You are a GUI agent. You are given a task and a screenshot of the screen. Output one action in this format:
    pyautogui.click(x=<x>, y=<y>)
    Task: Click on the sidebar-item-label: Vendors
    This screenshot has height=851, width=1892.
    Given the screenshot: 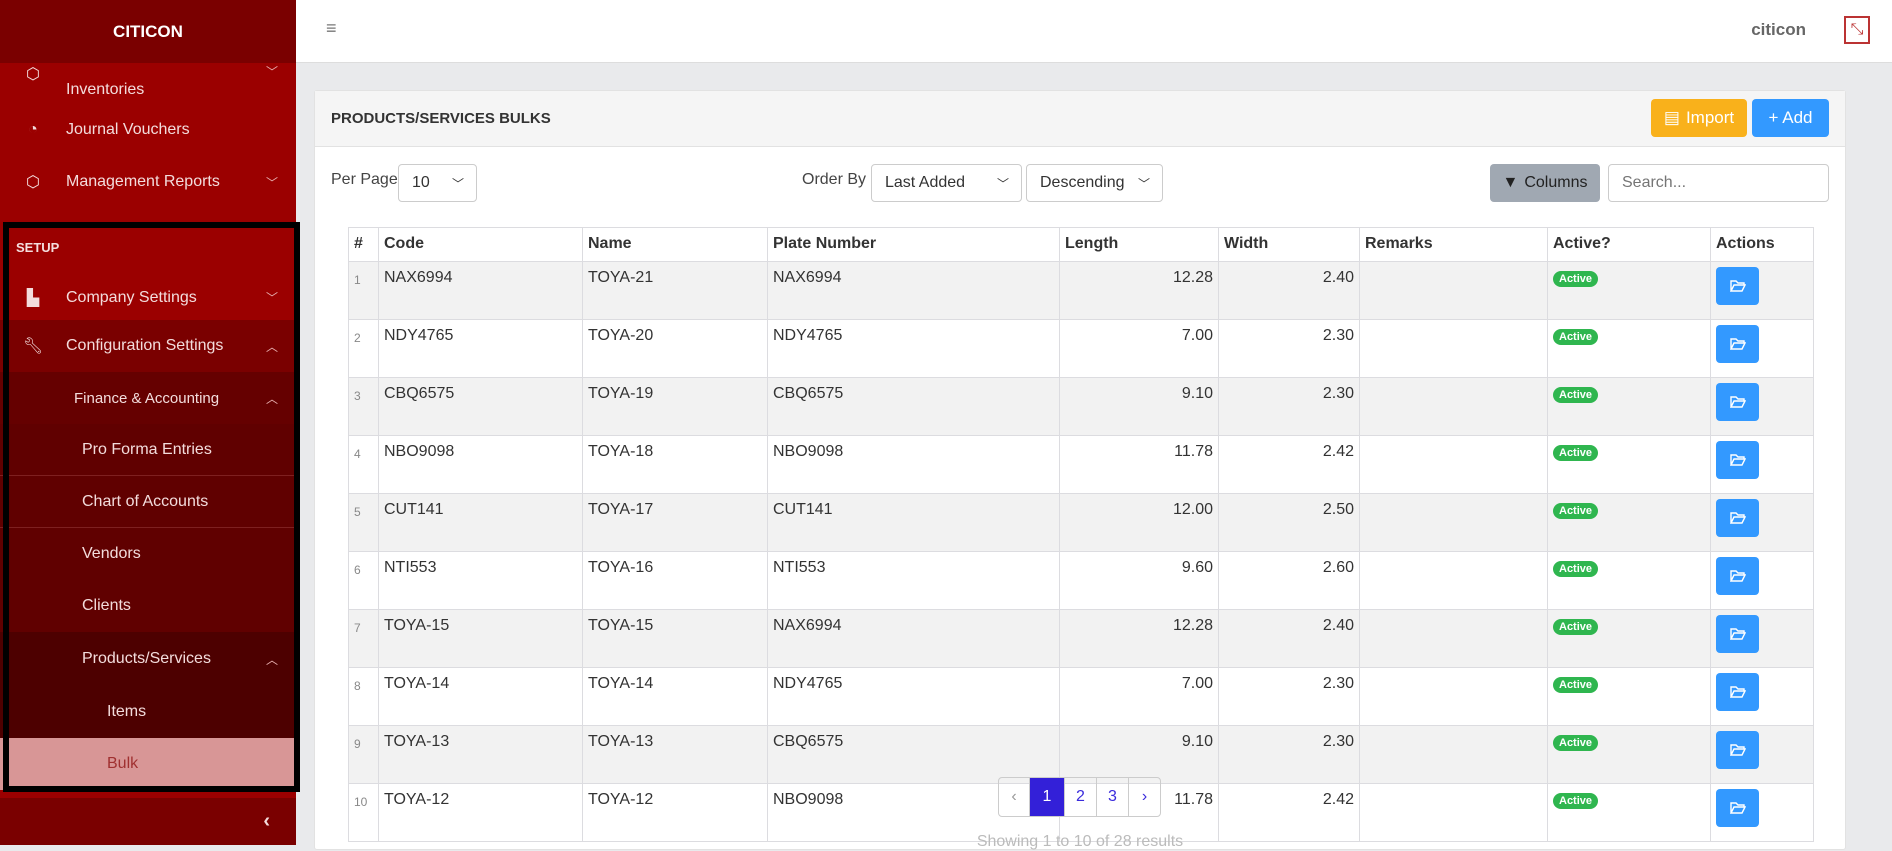 What is the action you would take?
    pyautogui.click(x=111, y=553)
    